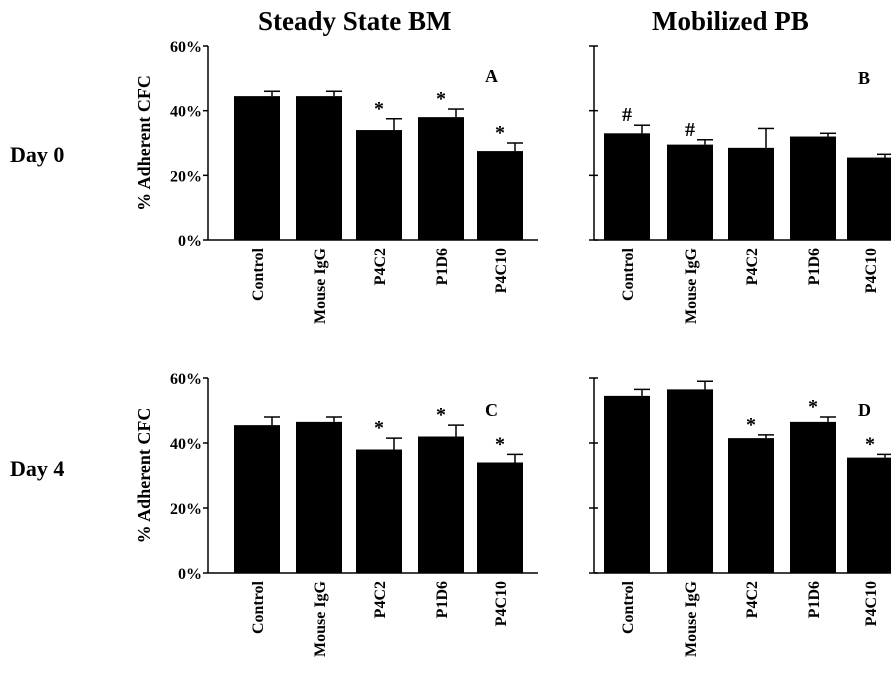 The width and height of the screenshot is (891, 686). Describe the element at coordinates (864, 78) in the screenshot. I see `panel-letter-b: B` at that location.